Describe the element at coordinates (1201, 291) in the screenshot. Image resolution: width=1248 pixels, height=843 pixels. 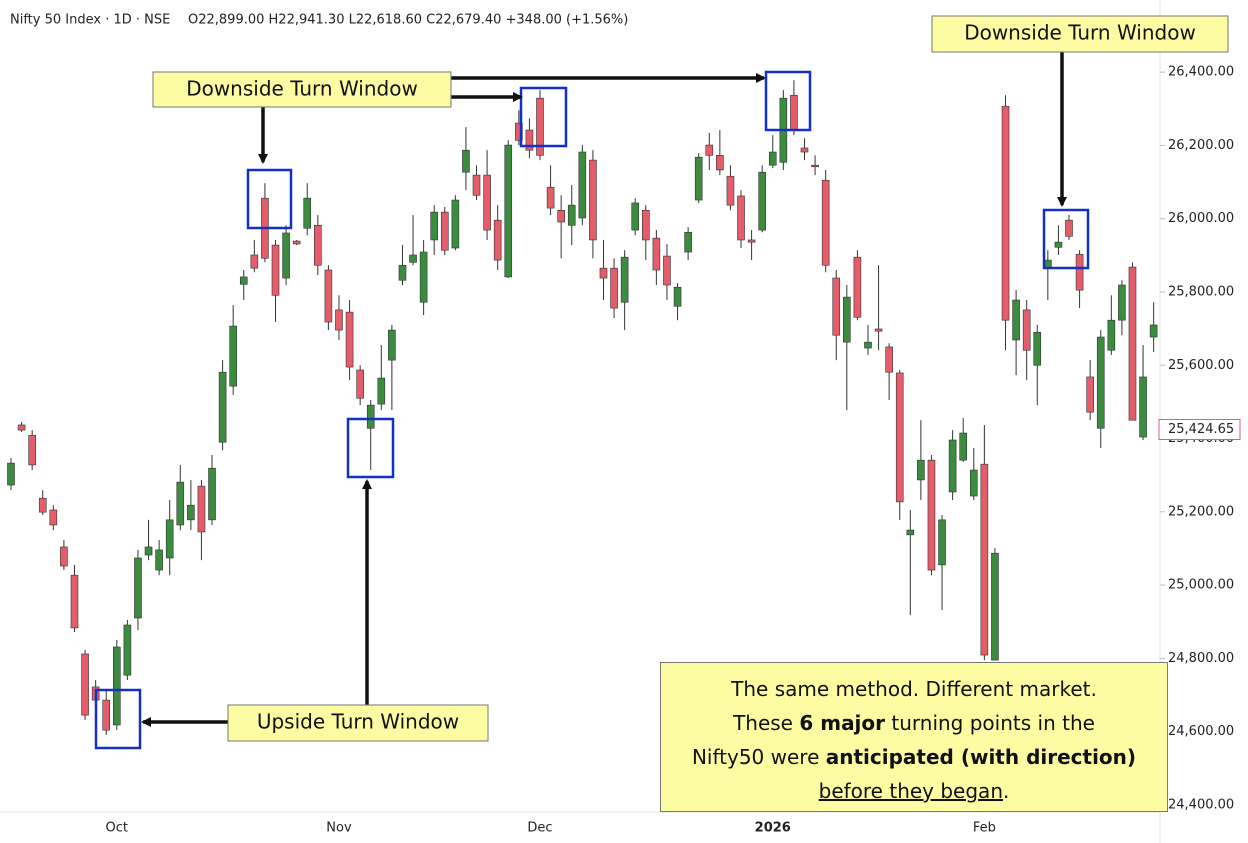
I see `y-tick-label: 25,800.00` at that location.